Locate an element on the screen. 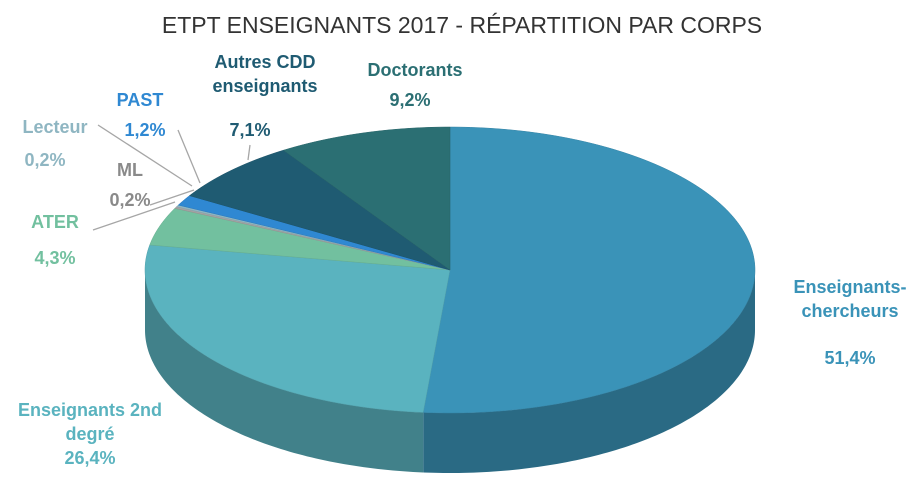 The image size is (924, 488). category-label: Doctorants is located at coordinates (415, 70).